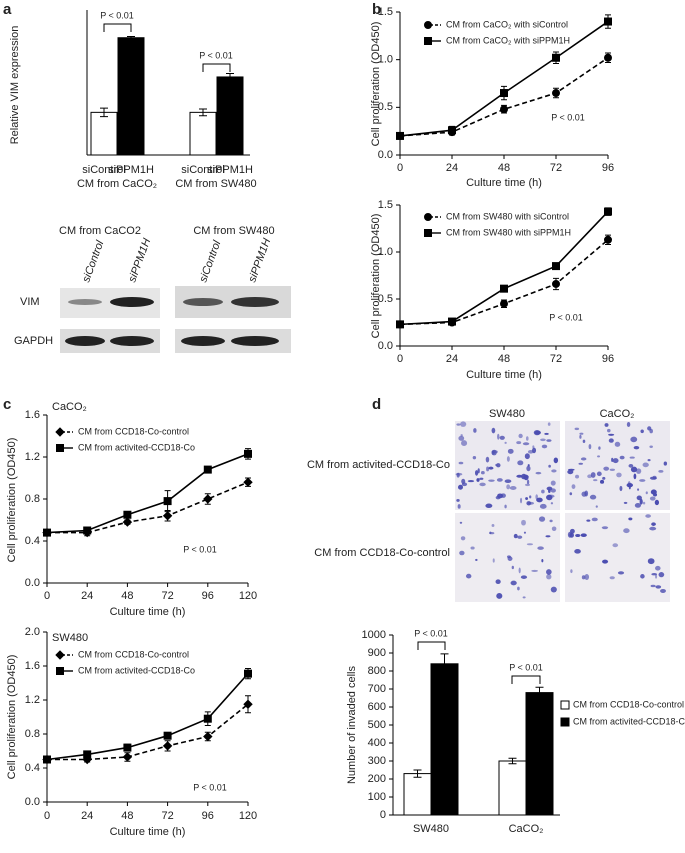  What do you see at coordinates (139, 260) in the screenshot?
I see `lane-label: siPPM1H` at bounding box center [139, 260].